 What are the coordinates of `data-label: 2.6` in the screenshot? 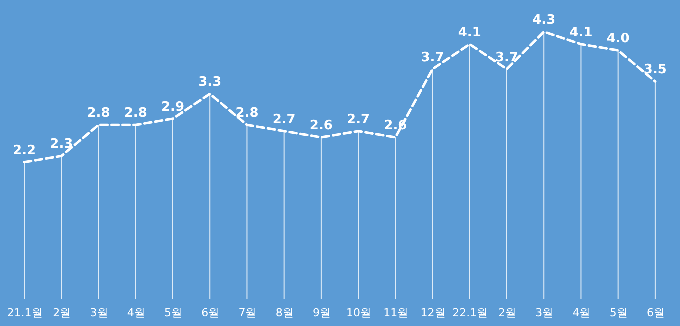 It's located at (321, 126).